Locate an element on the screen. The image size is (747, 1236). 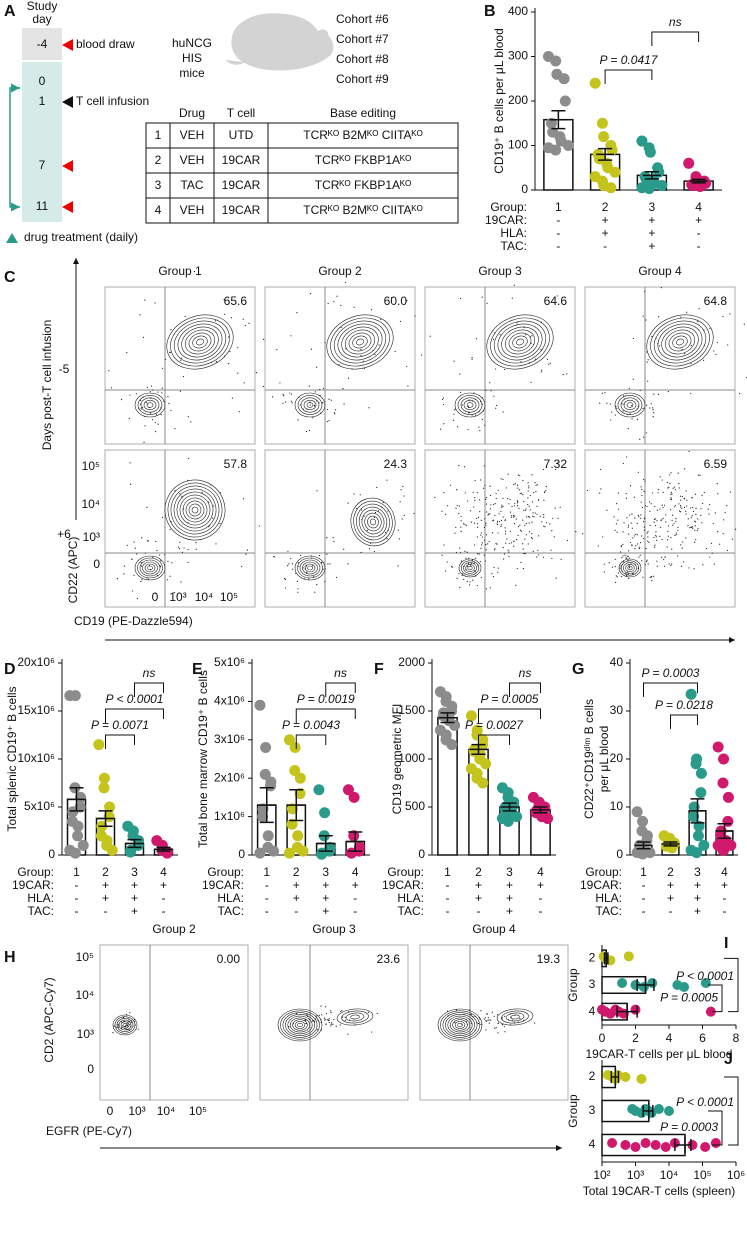
label: + is located at coordinates (355, 885).